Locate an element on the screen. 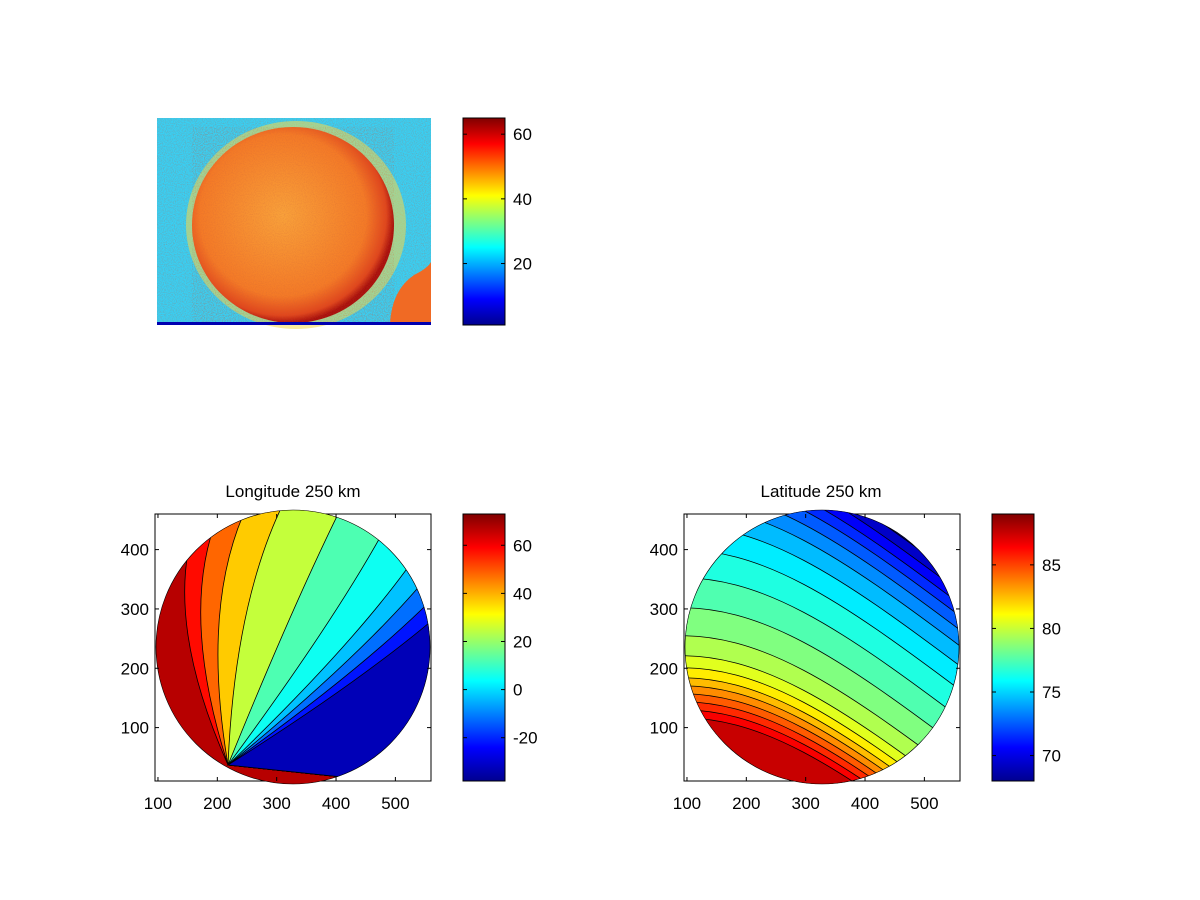 Image resolution: width=1200 pixels, height=900 pixels. longitude-x-tick-label: 300 is located at coordinates (276, 803).